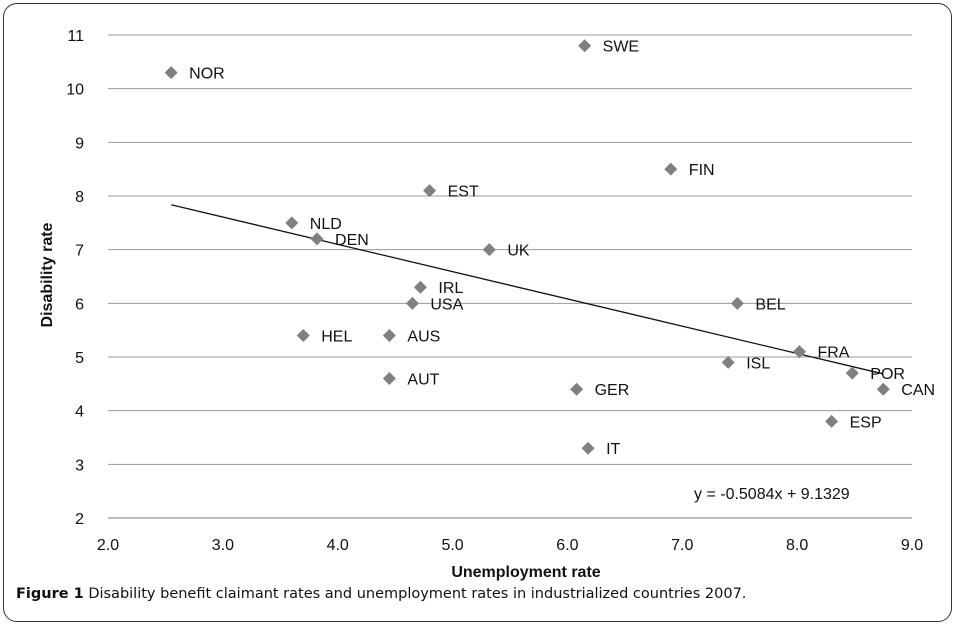  Describe the element at coordinates (833, 353) in the screenshot. I see `point-label-fra: FRA` at that location.